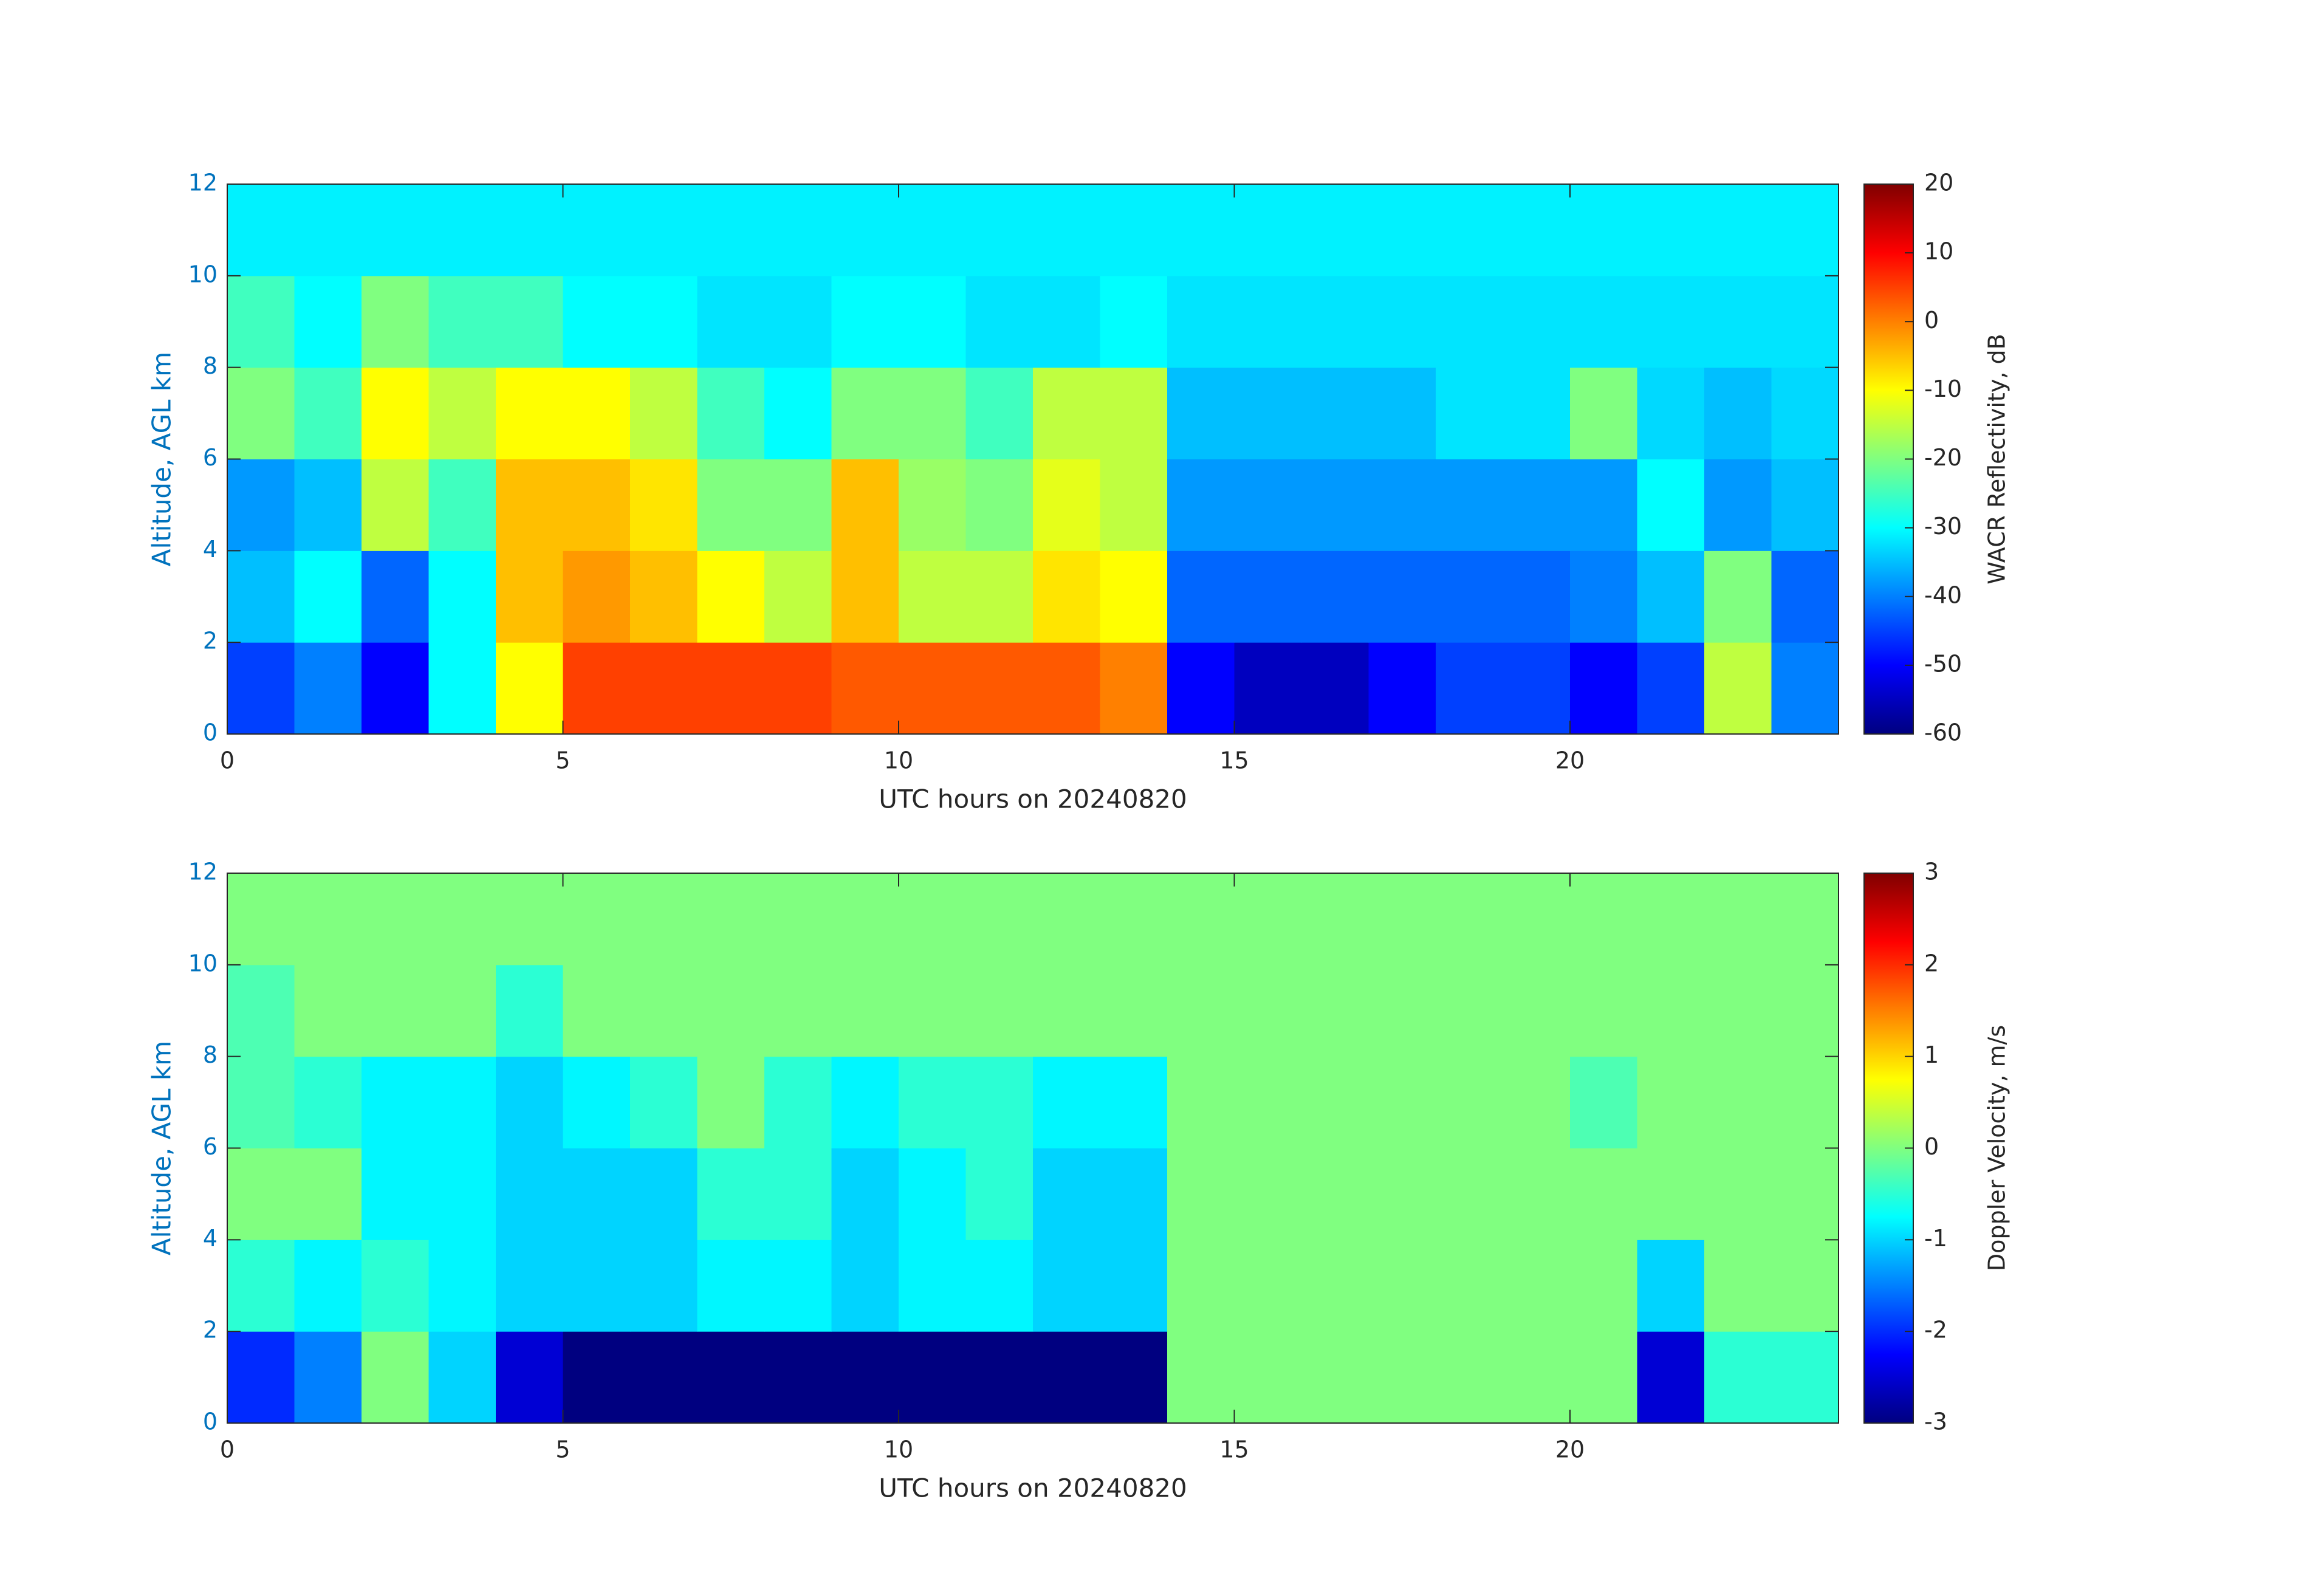 This screenshot has width=2324, height=1595. Describe the element at coordinates (1943, 663) in the screenshot. I see `colorbar-tick-label: -50` at that location.